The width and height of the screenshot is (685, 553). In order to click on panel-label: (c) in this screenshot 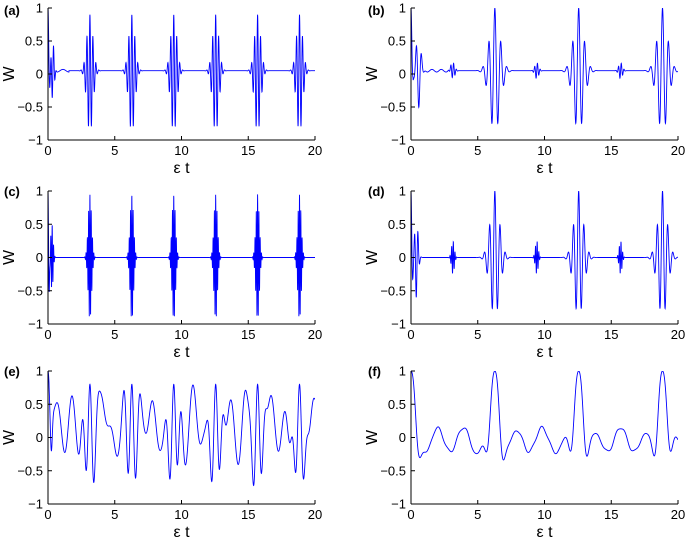, I will do `click(12, 191)`.